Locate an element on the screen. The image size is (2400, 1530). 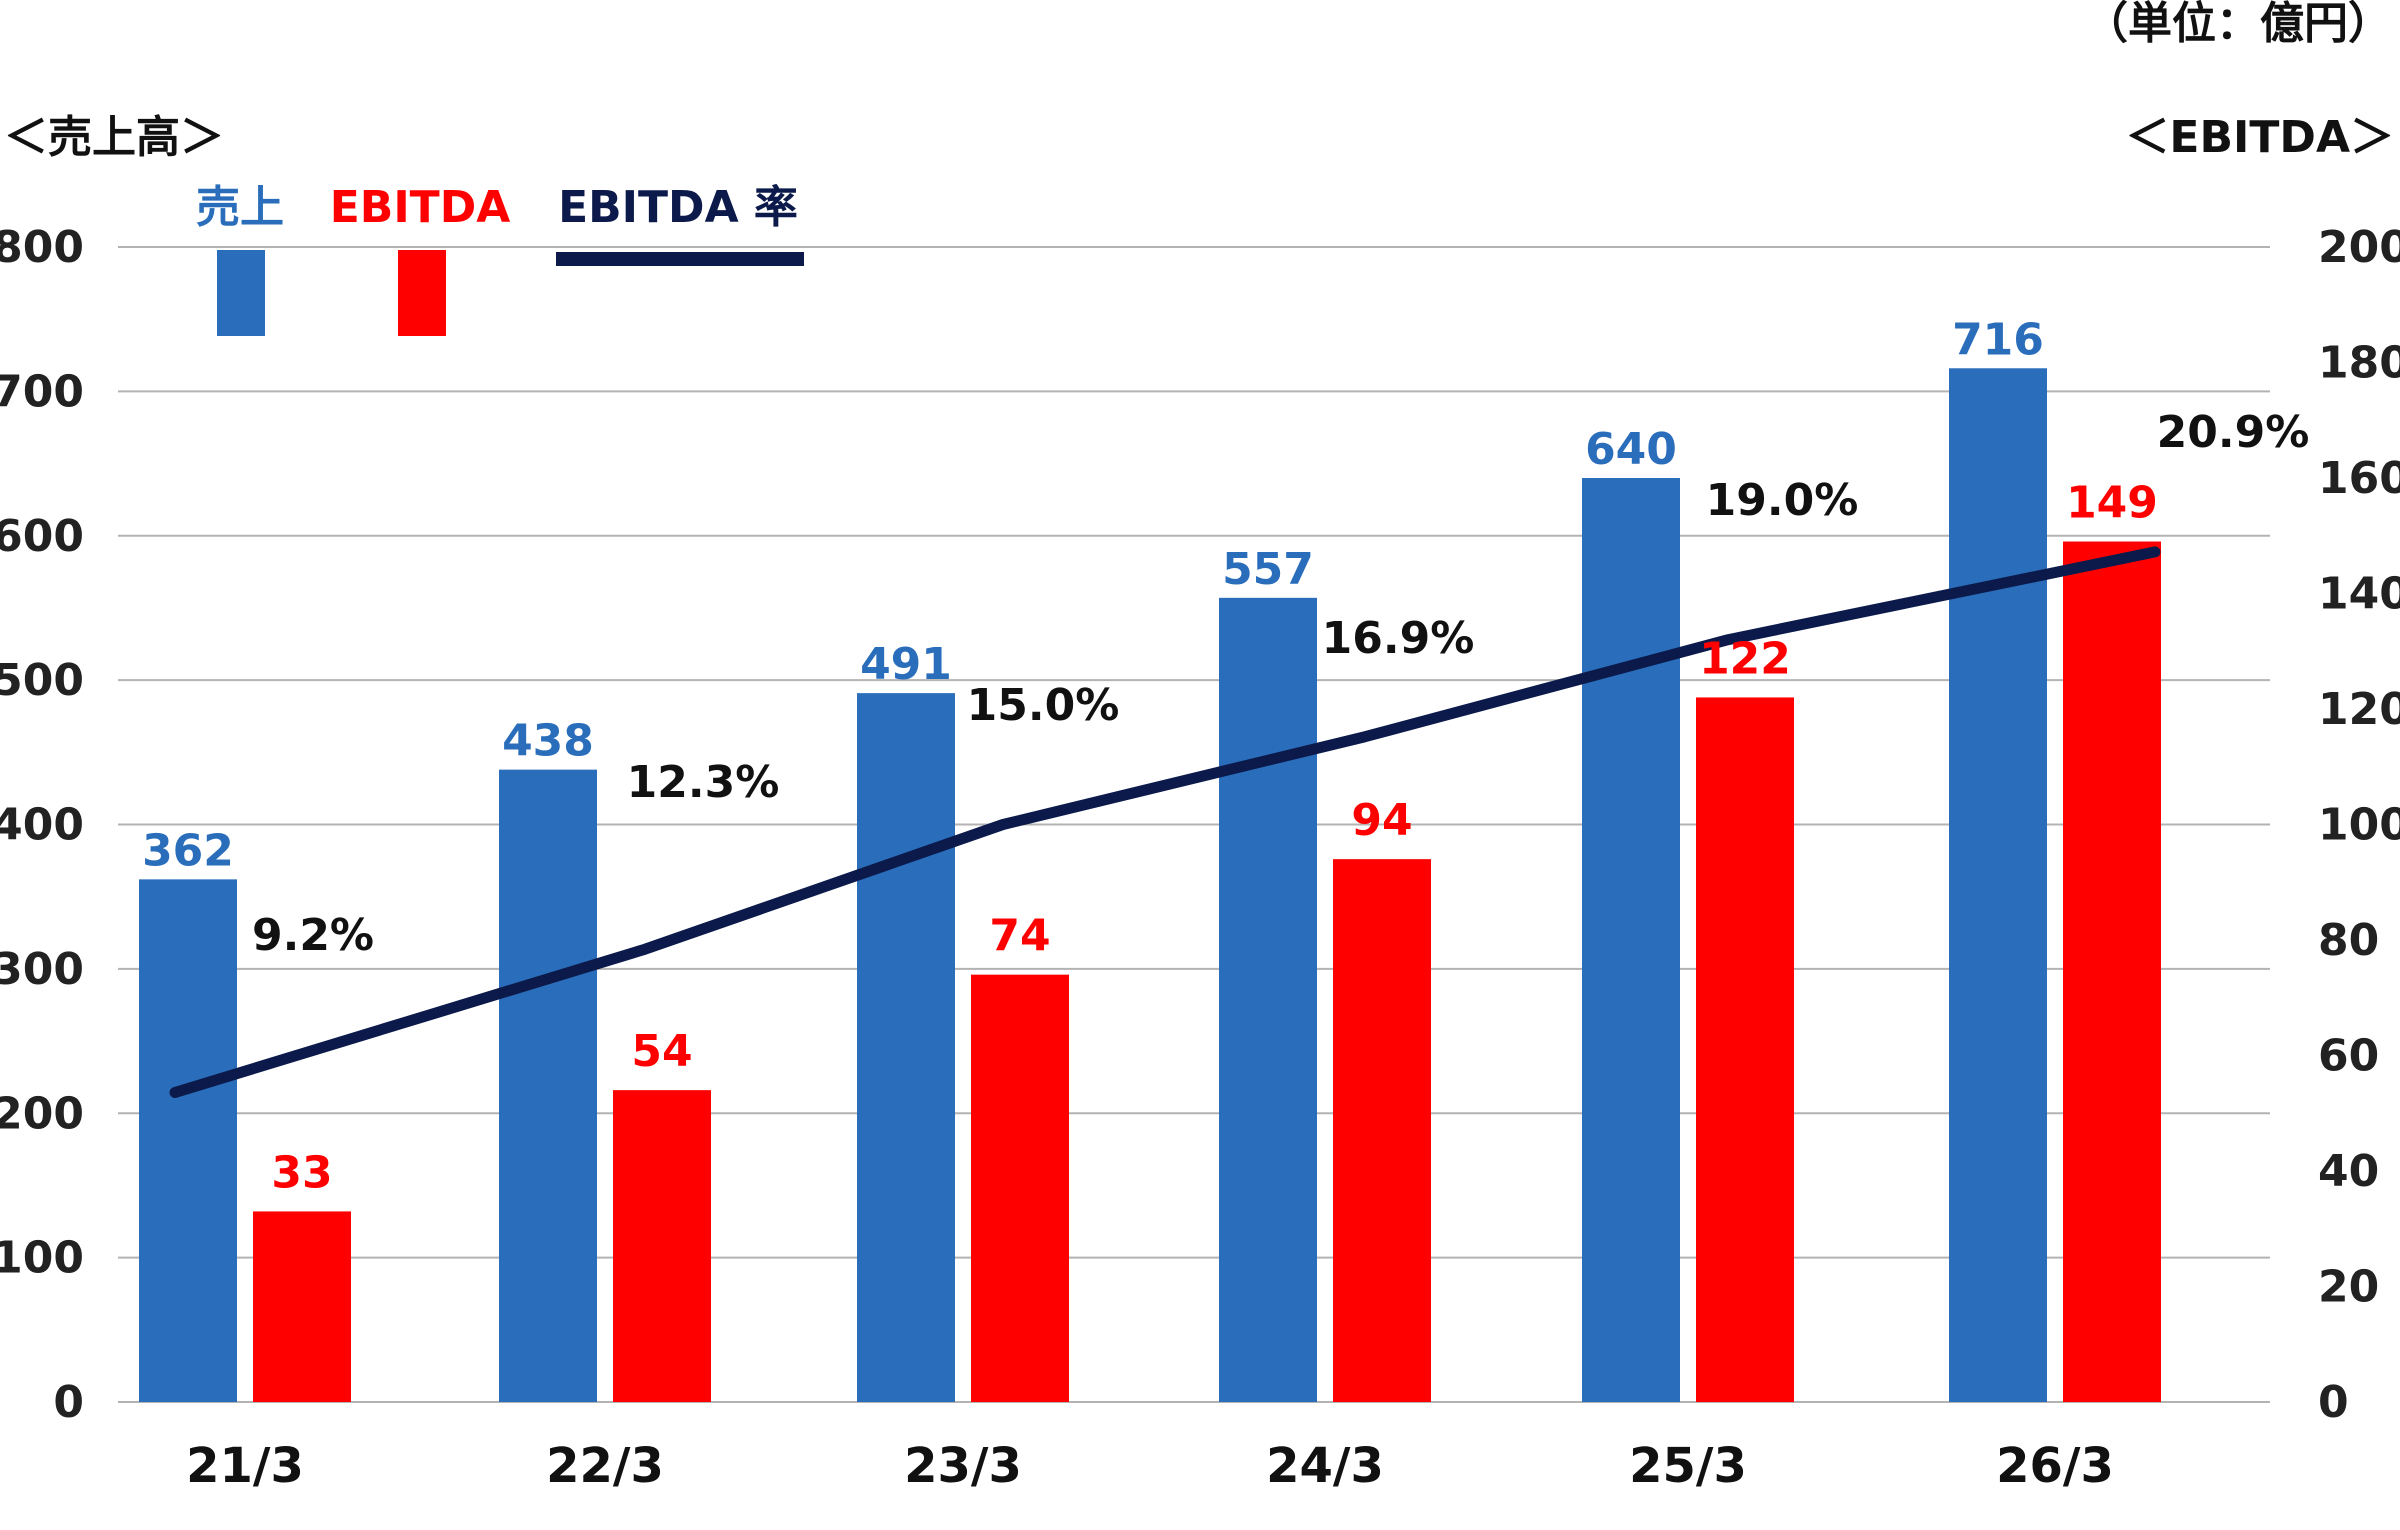
unit-label: （単位：億円） is located at coordinates (2238, 24).